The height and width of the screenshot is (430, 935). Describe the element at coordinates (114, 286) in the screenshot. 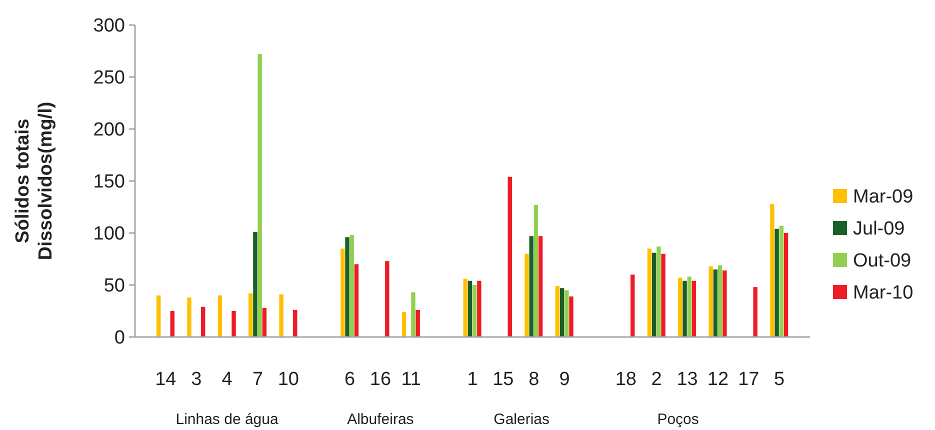

I see `y-tick-label: 50` at that location.